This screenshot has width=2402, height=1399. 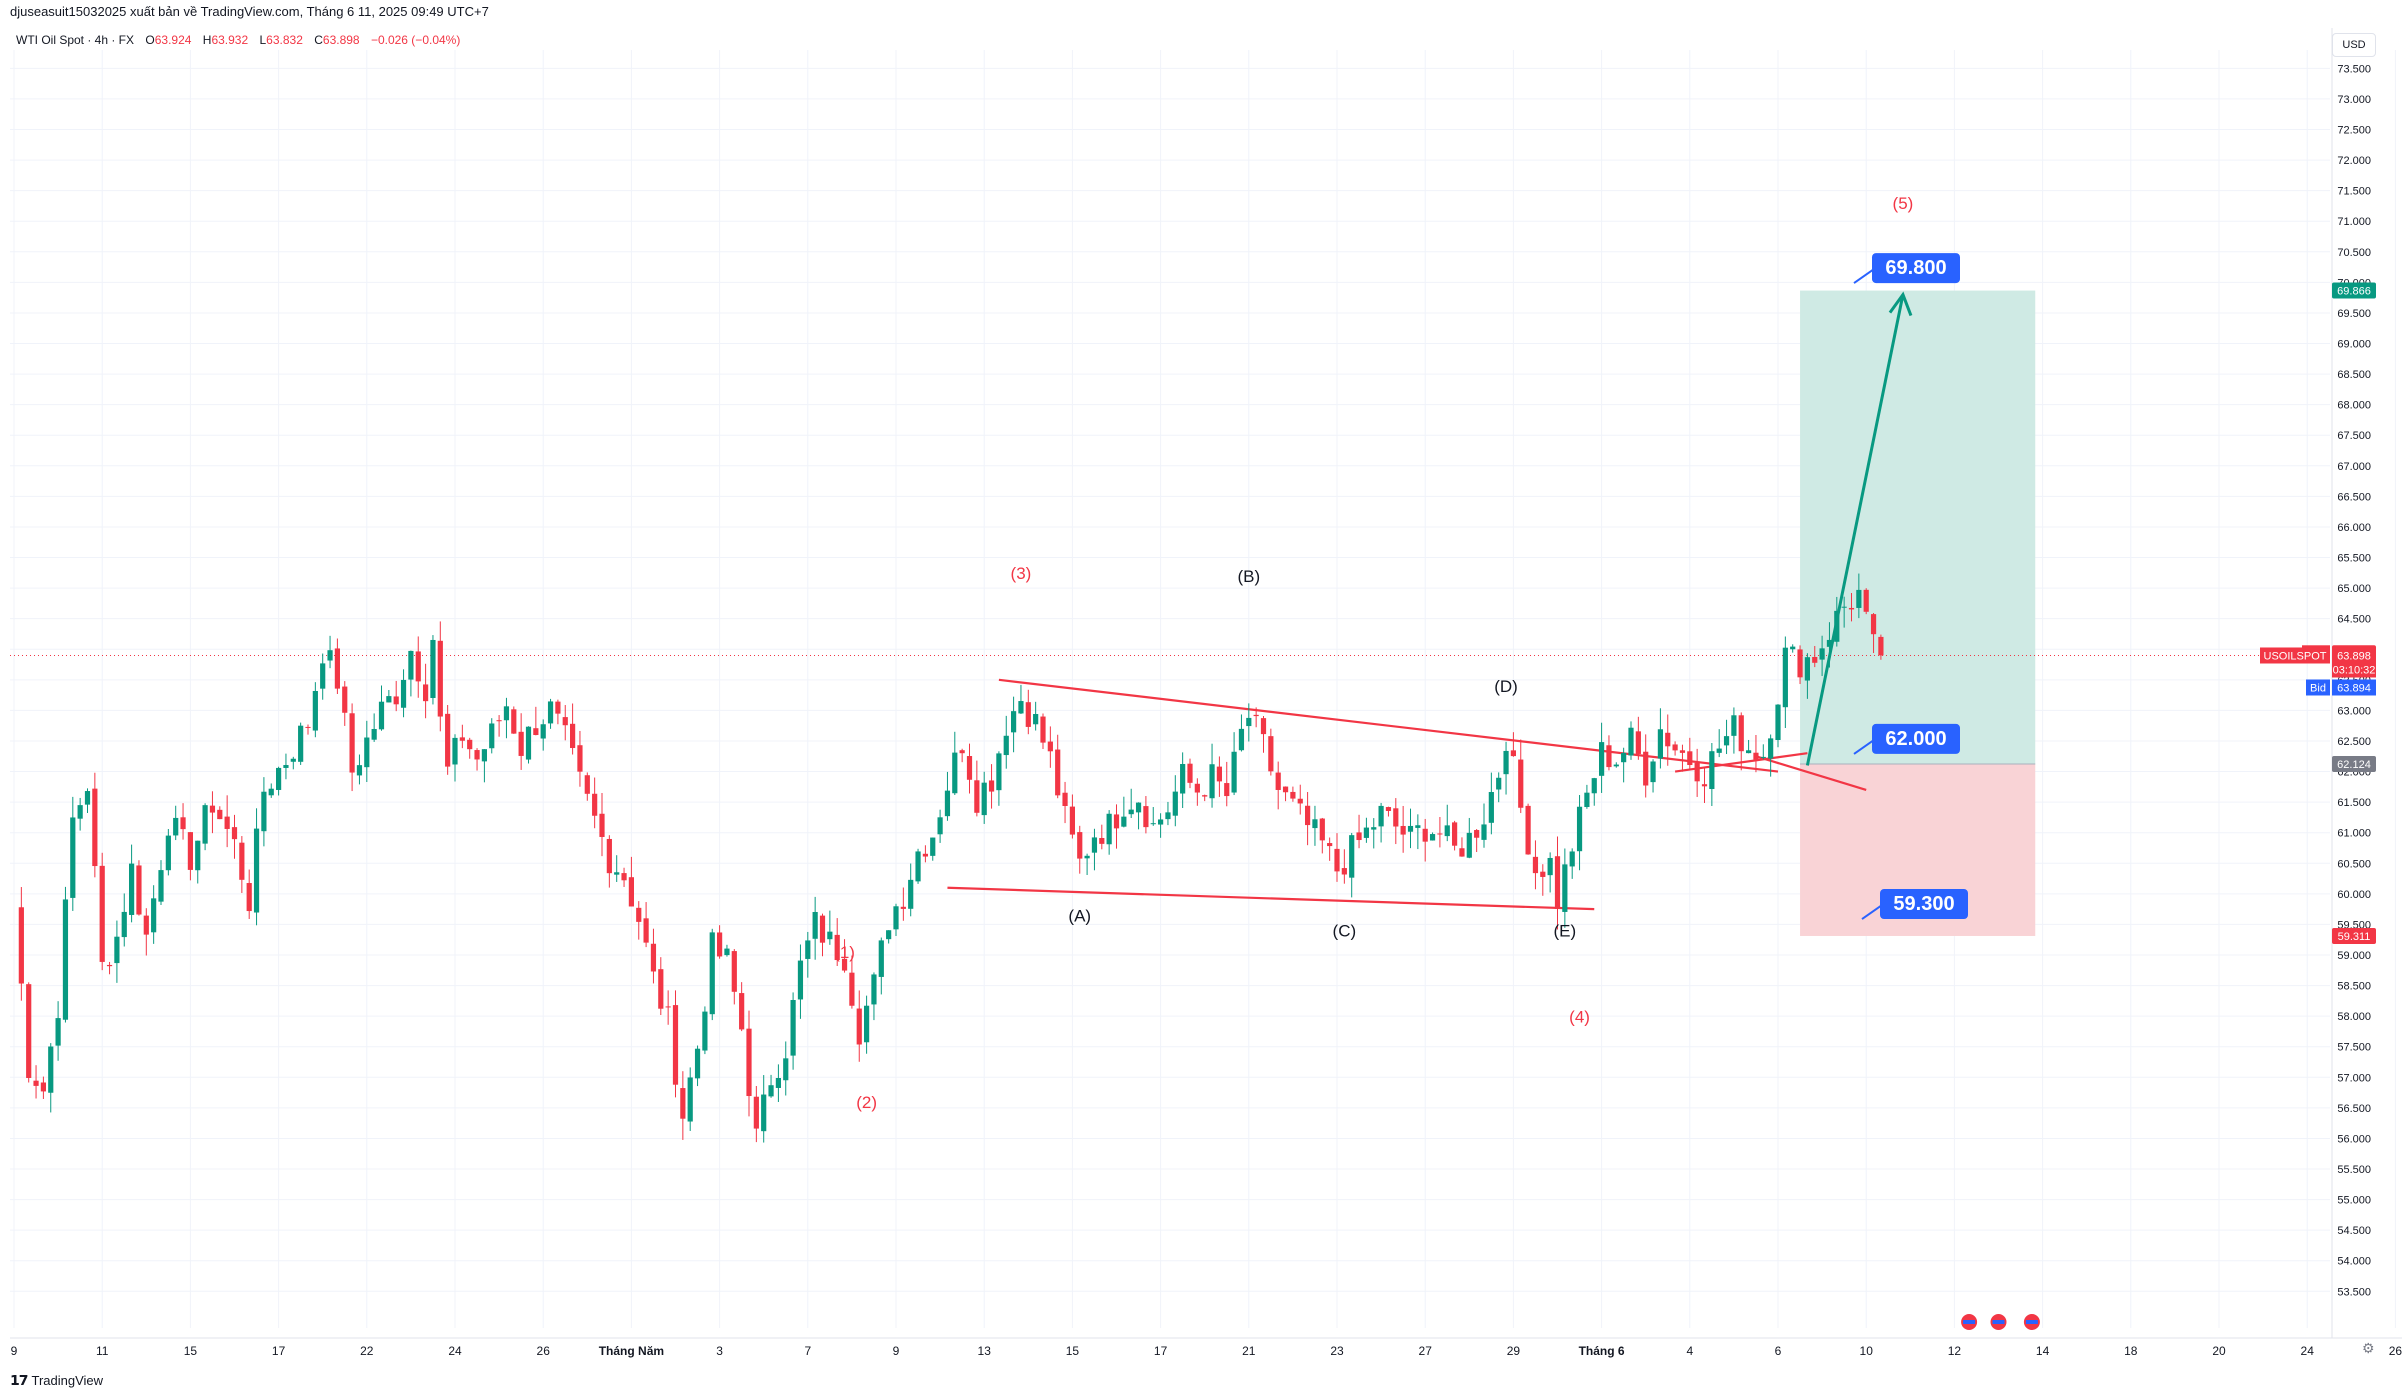 What do you see at coordinates (1248, 576) in the screenshot?
I see `wave-label-b: (B)` at bounding box center [1248, 576].